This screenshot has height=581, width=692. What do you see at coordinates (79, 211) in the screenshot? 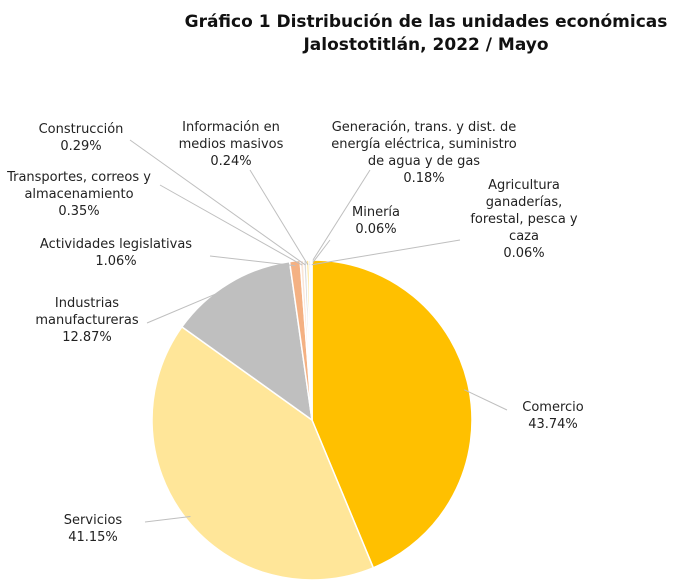
I see `label-value: 0.35%` at bounding box center [79, 211].